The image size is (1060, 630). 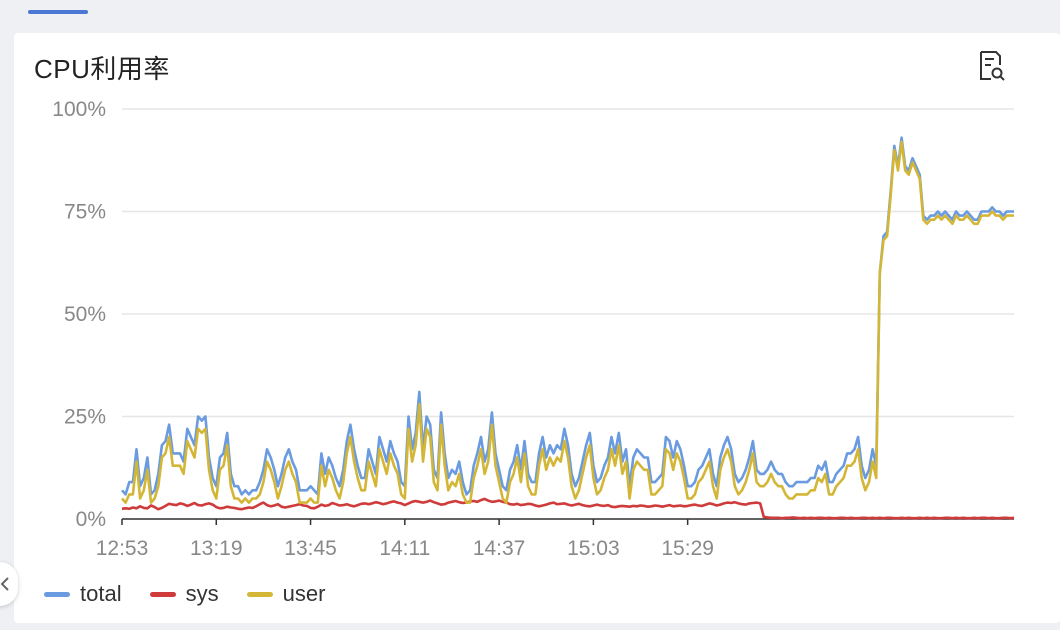 I want to click on legend-item-total: total, so click(x=83, y=594).